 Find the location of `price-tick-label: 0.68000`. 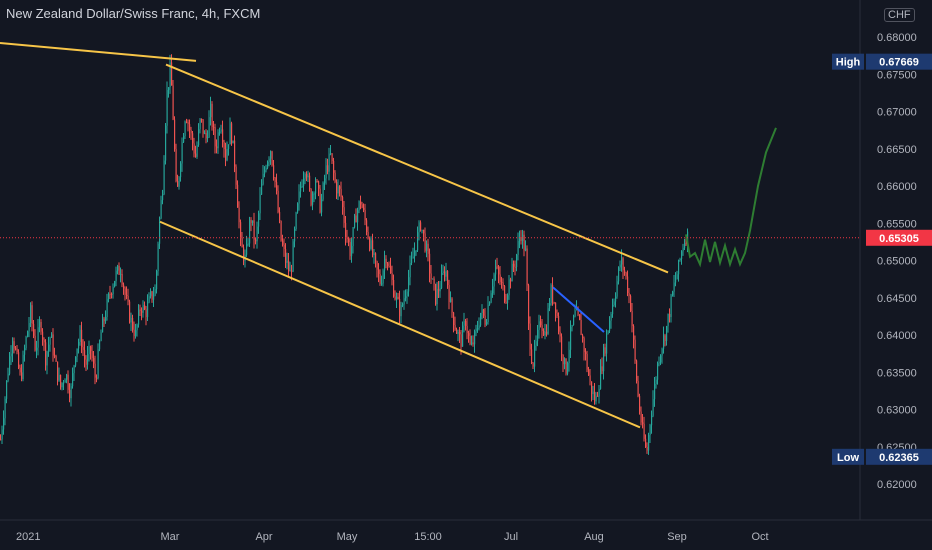

price-tick-label: 0.68000 is located at coordinates (897, 38).